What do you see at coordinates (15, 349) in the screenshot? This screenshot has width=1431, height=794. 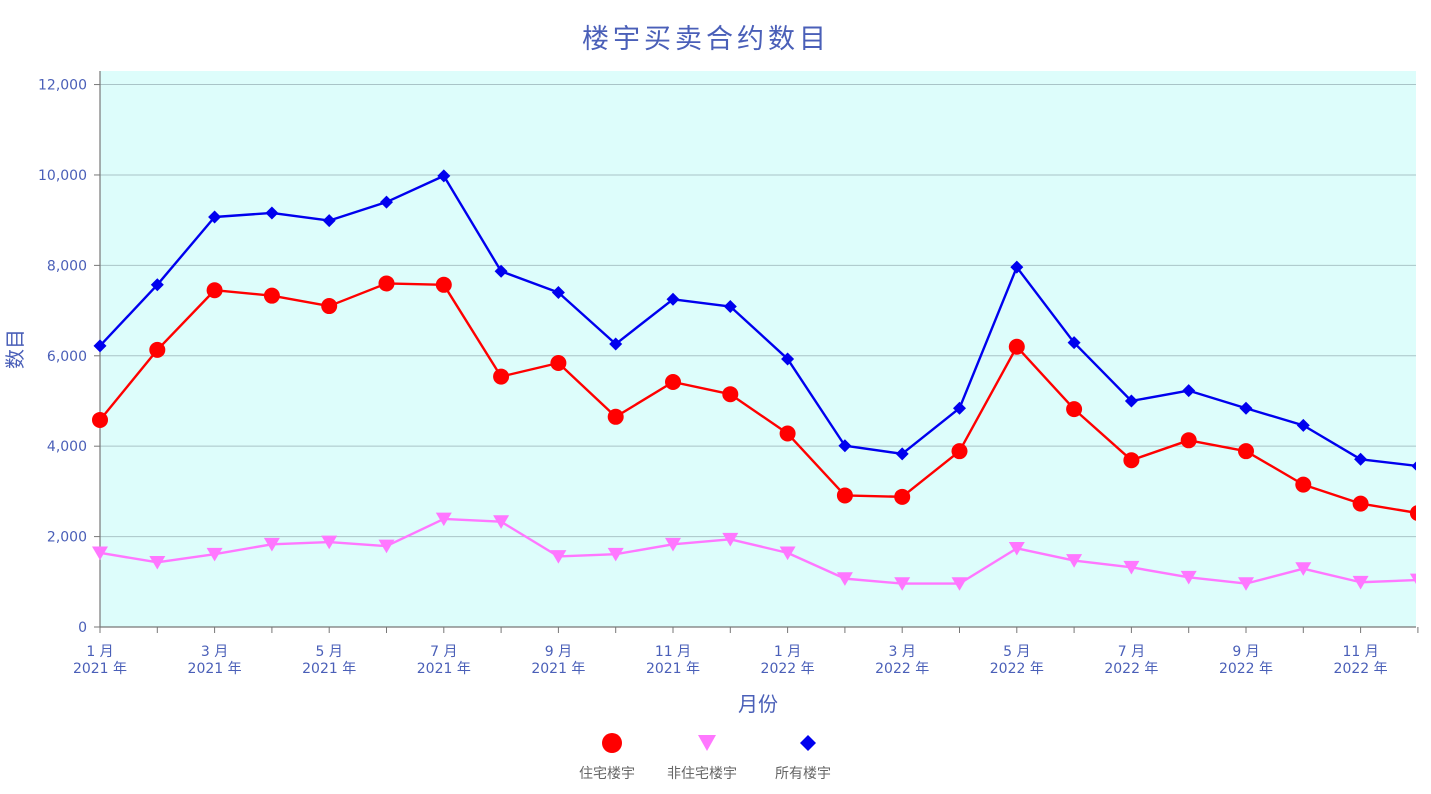 I see `y-axis-title: 数目` at bounding box center [15, 349].